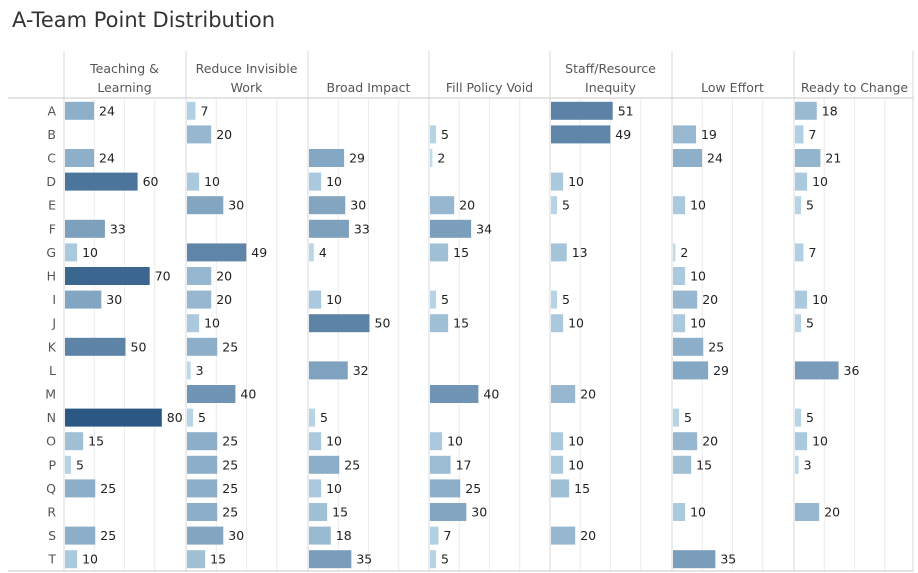 Image resolution: width=918 pixels, height=573 pixels. What do you see at coordinates (732, 87) in the screenshot?
I see `column-header-label: Low Effort` at bounding box center [732, 87].